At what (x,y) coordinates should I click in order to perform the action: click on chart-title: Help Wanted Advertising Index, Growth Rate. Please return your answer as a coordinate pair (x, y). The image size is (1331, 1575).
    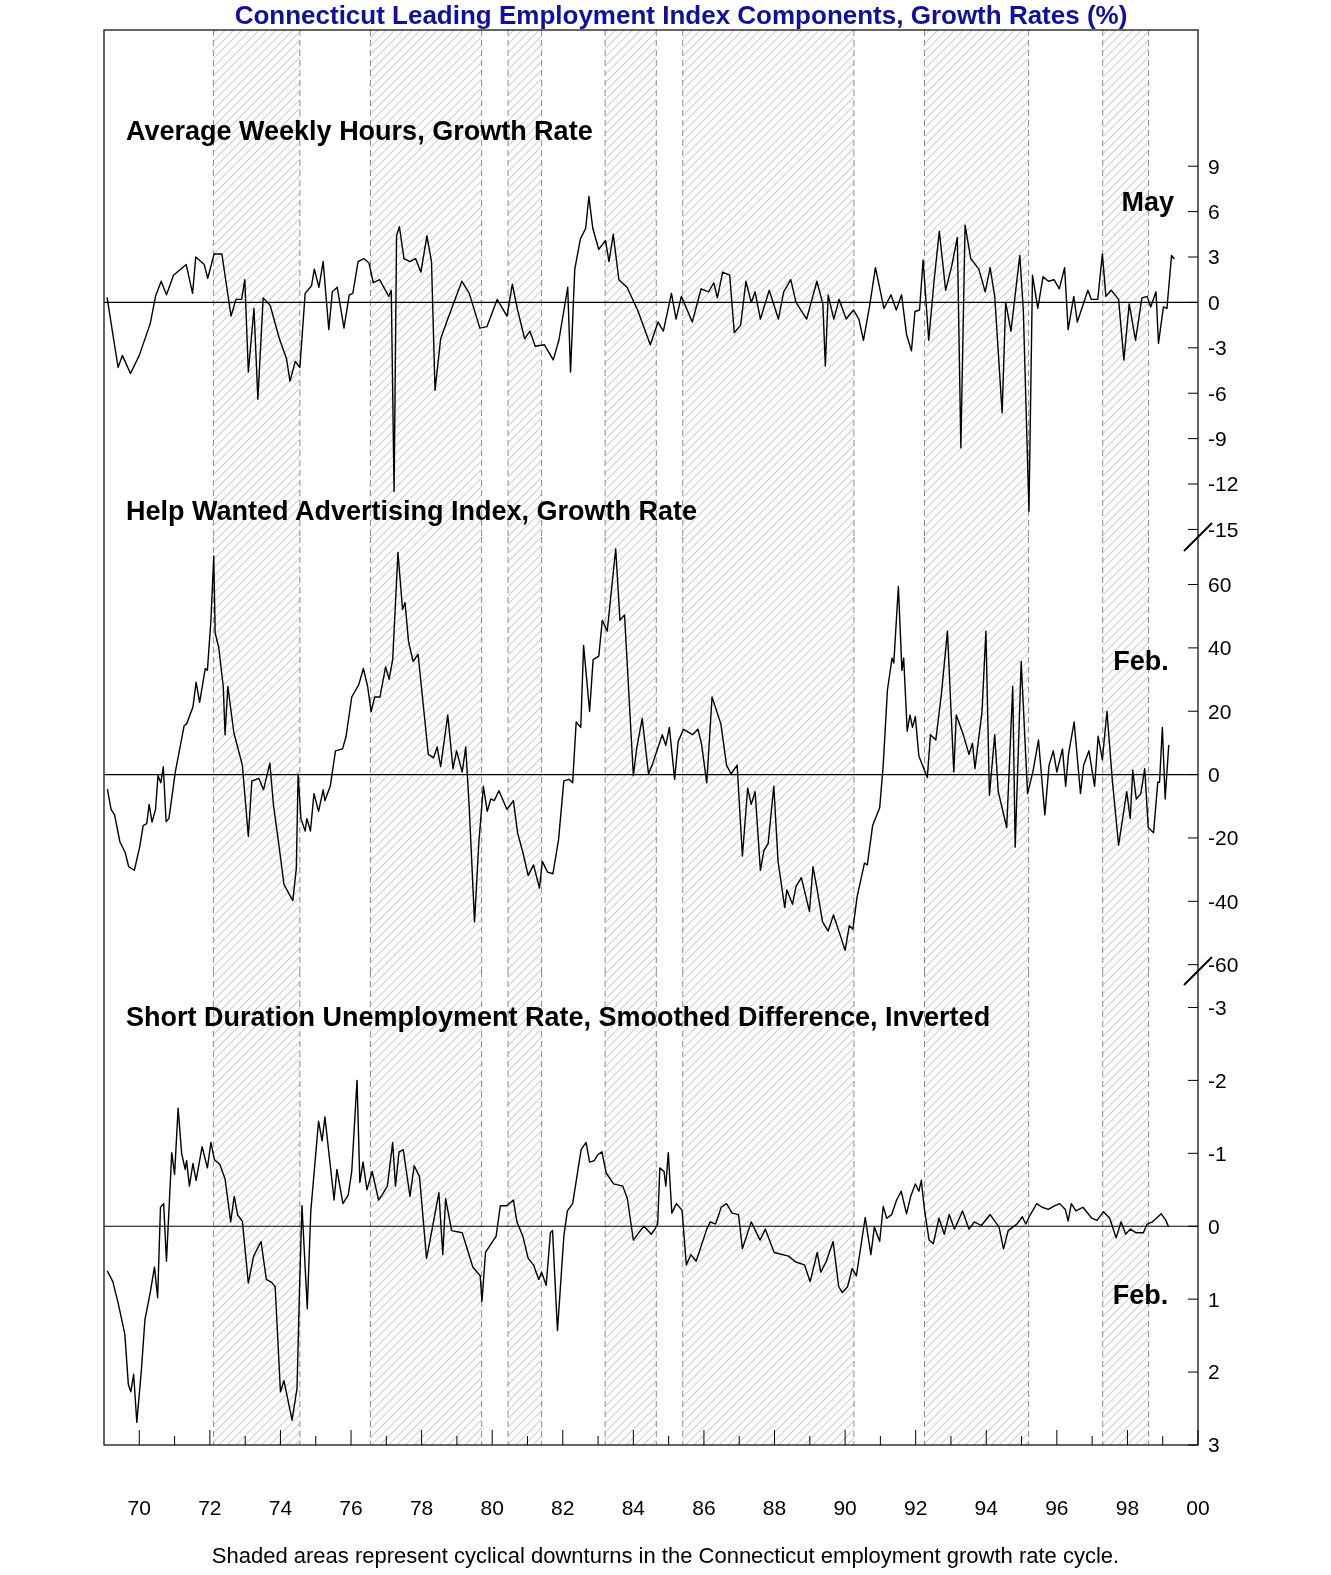
    Looking at the image, I should click on (412, 511).